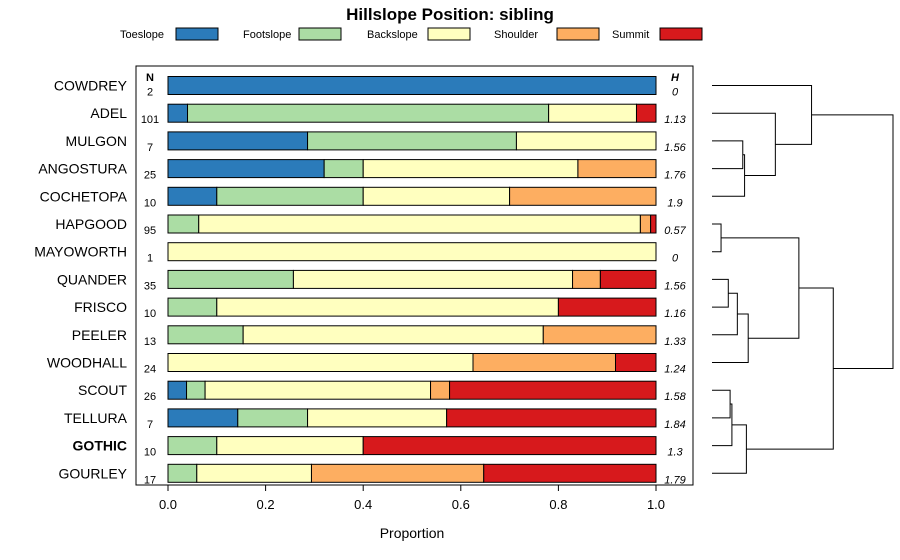 The image size is (900, 560). What do you see at coordinates (203, 418) in the screenshot?
I see `bar-segment-tellura-toeslope` at bounding box center [203, 418].